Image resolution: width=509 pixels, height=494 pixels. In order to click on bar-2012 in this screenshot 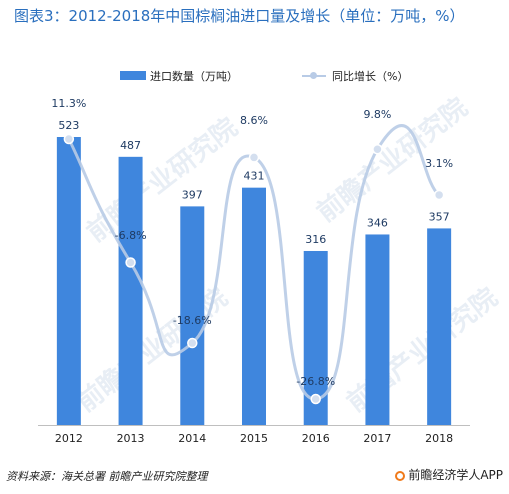, I will do `click(68, 281)`.